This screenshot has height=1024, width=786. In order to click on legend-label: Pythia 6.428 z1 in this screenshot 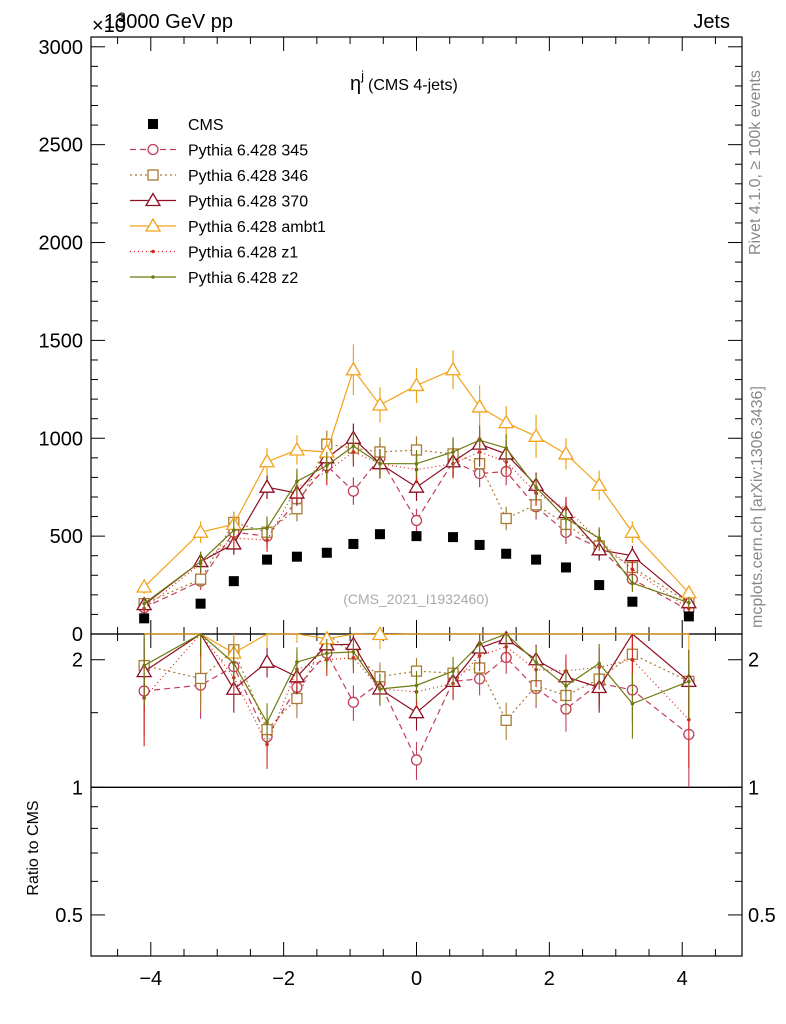, I will do `click(243, 253)`.